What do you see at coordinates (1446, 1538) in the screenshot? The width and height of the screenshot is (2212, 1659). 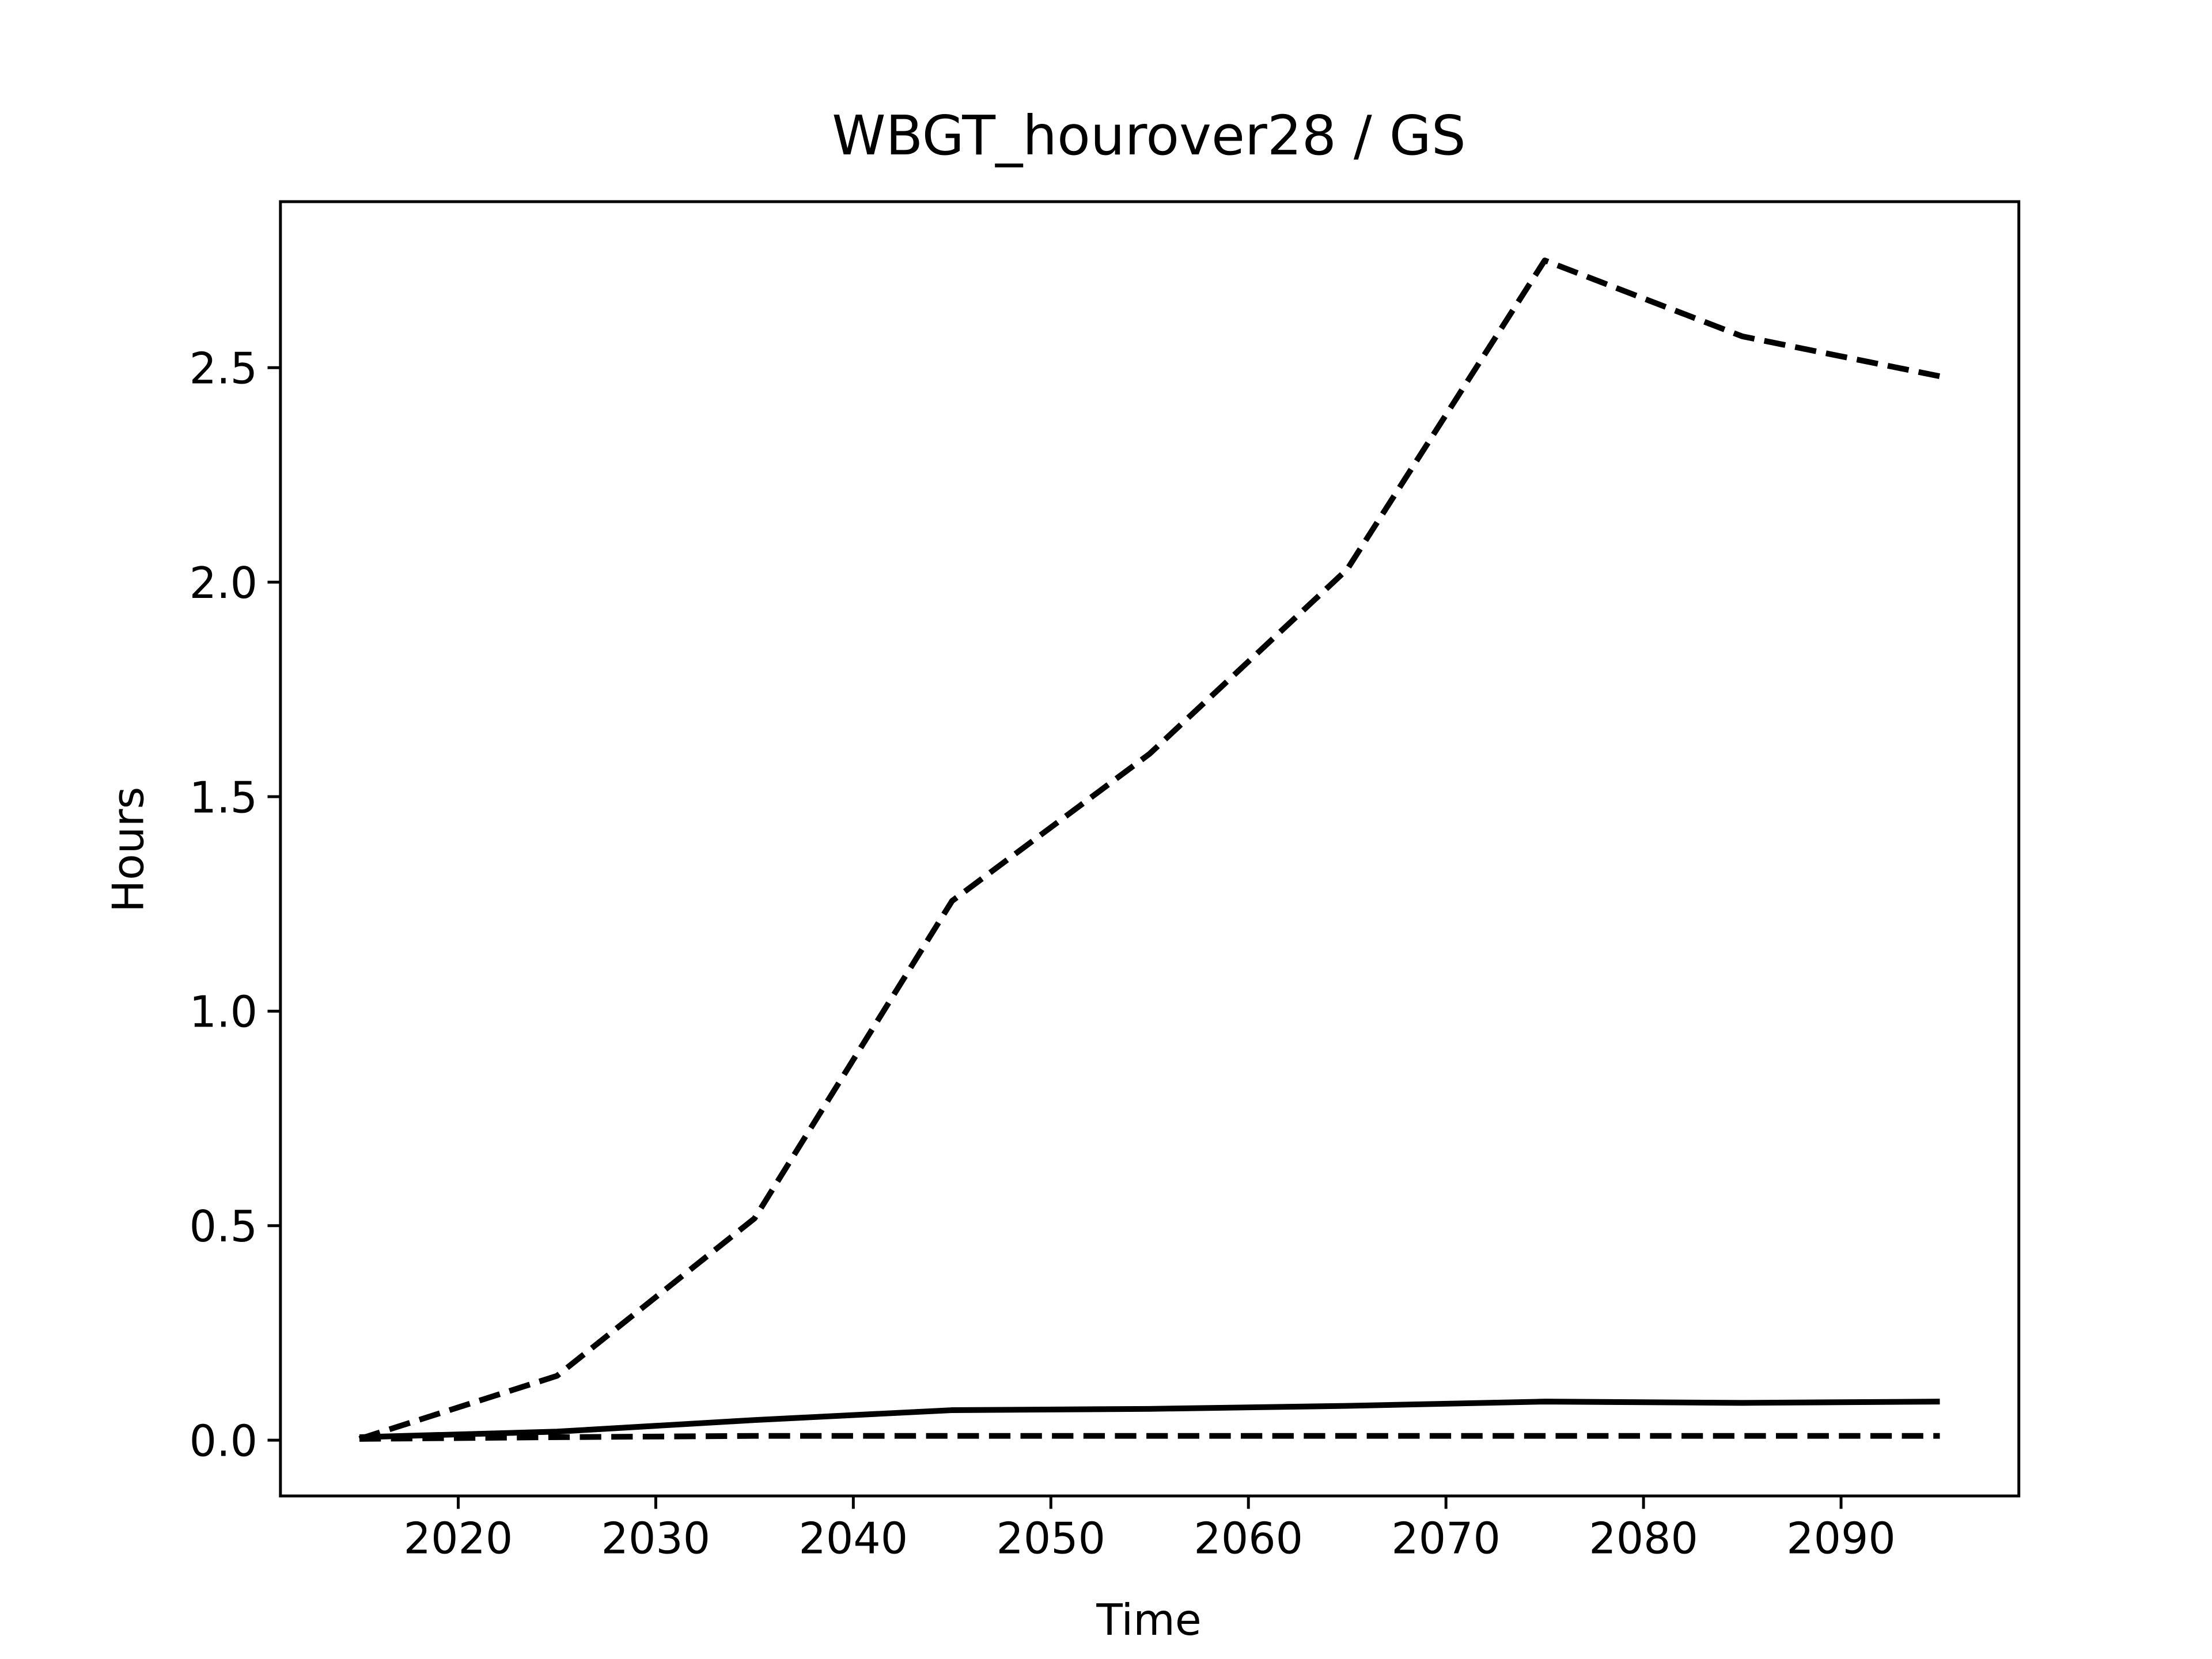 I see `x-tick-label: 2070` at bounding box center [1446, 1538].